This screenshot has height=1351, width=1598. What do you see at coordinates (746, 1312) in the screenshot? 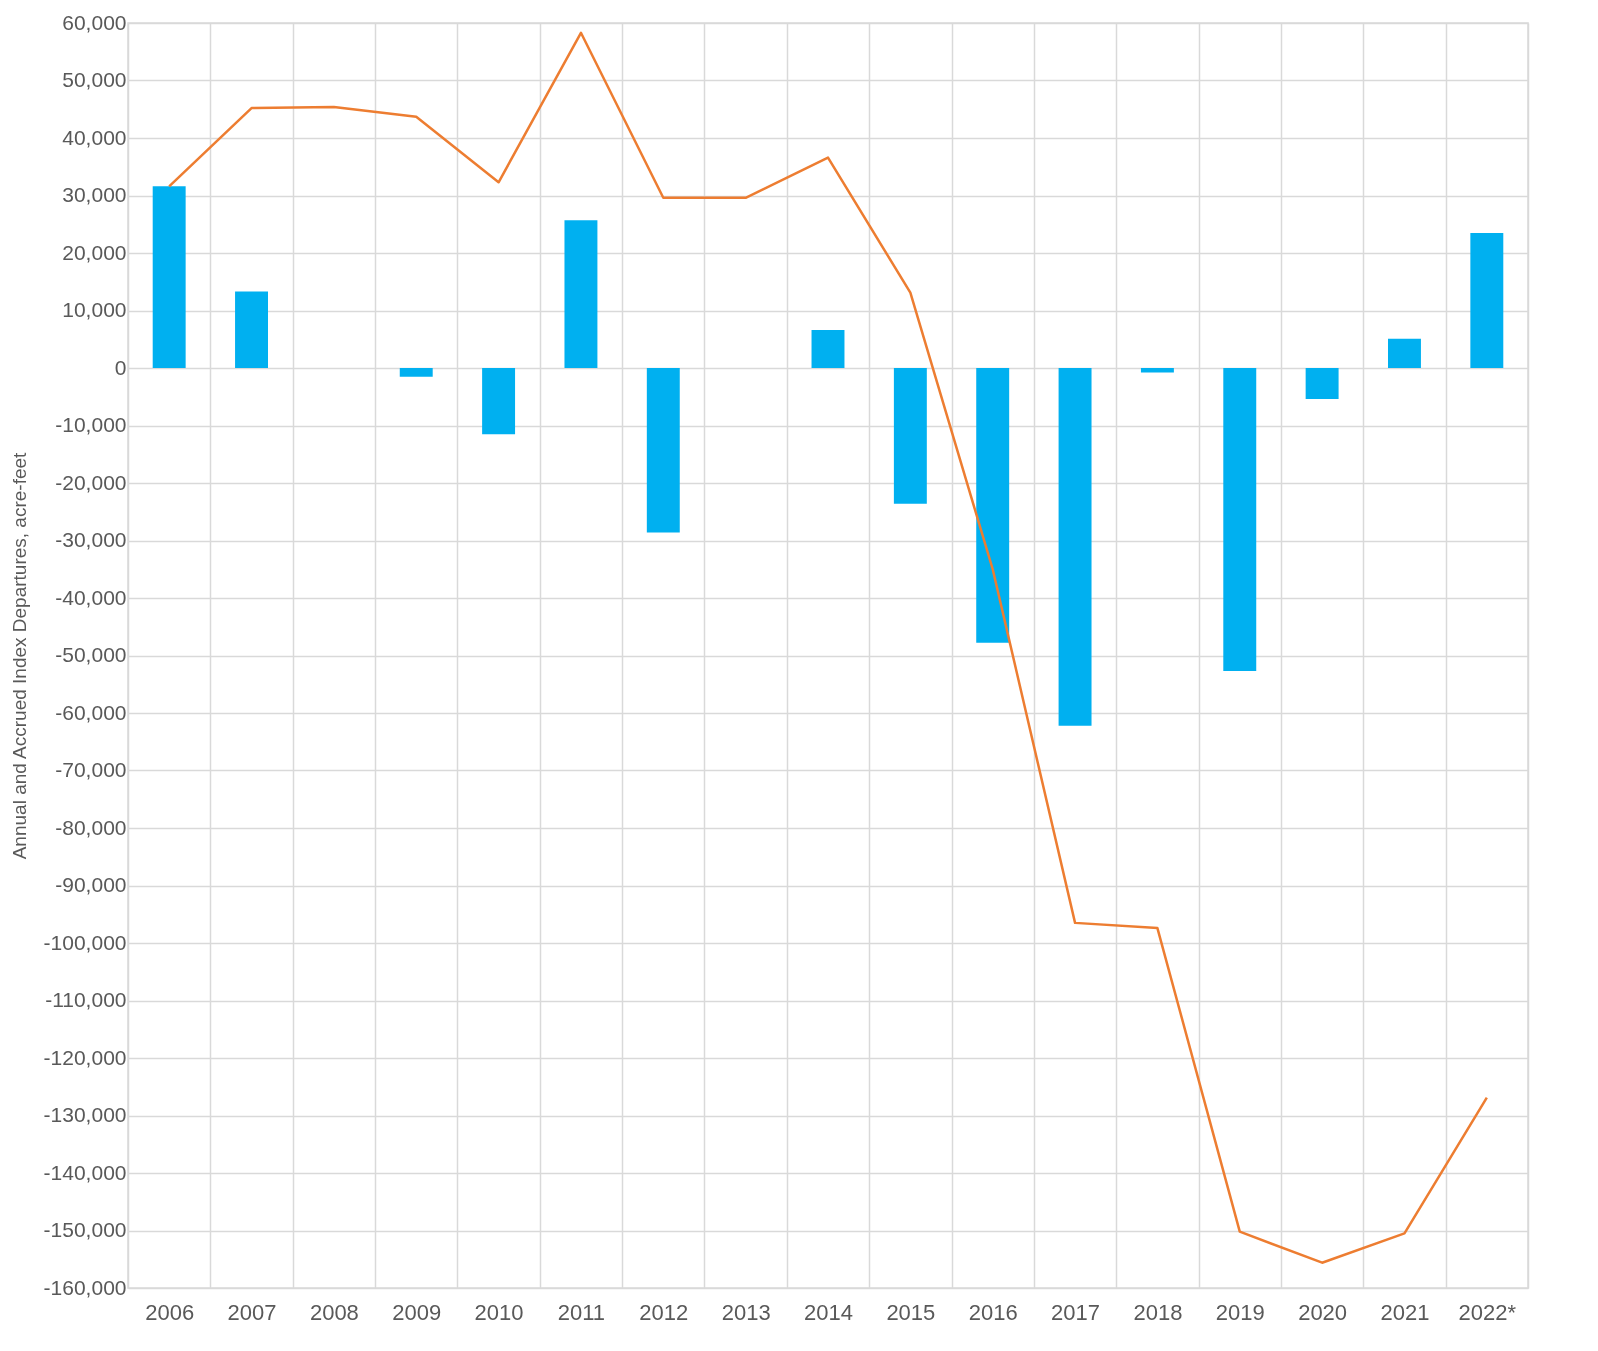
I see `x-tick-label: 2013` at bounding box center [746, 1312].